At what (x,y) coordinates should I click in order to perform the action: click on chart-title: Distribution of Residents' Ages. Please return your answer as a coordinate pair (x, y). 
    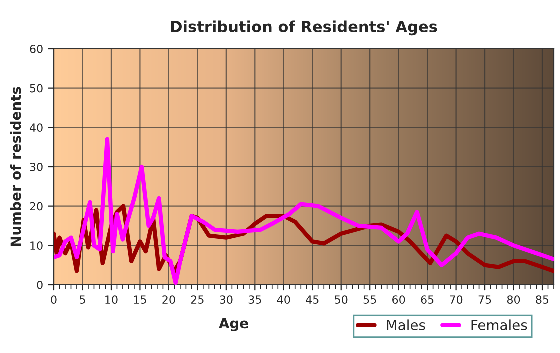
    Looking at the image, I should click on (304, 28).